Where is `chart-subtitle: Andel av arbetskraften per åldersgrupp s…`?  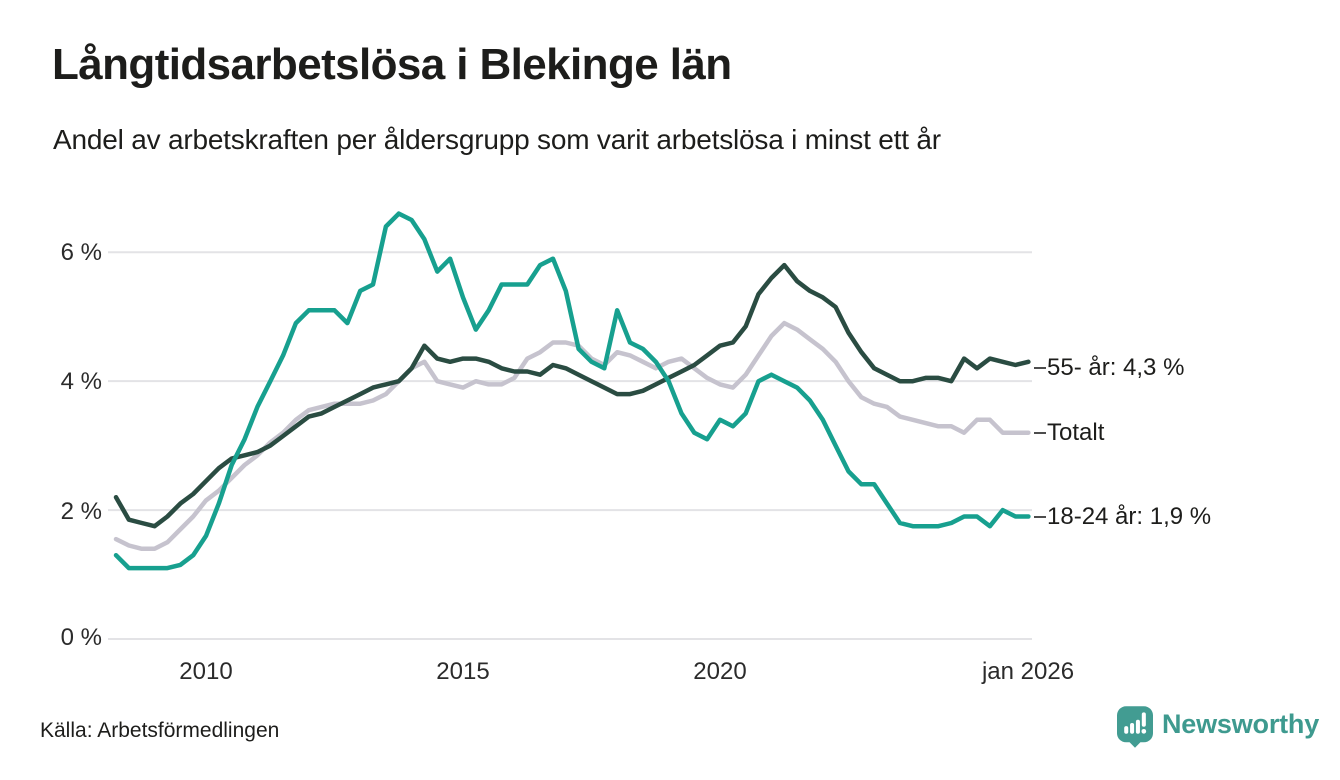 chart-subtitle: Andel av arbetskraften per åldersgrupp s… is located at coordinates (497, 139).